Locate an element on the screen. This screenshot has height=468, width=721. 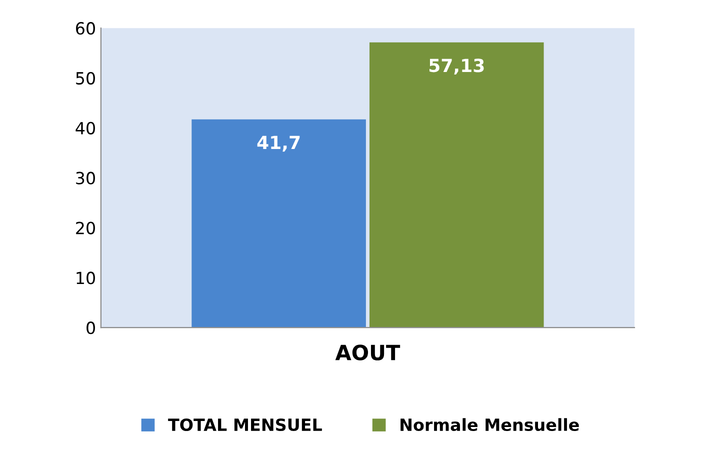
data-label: 41,7 is located at coordinates (278, 144).